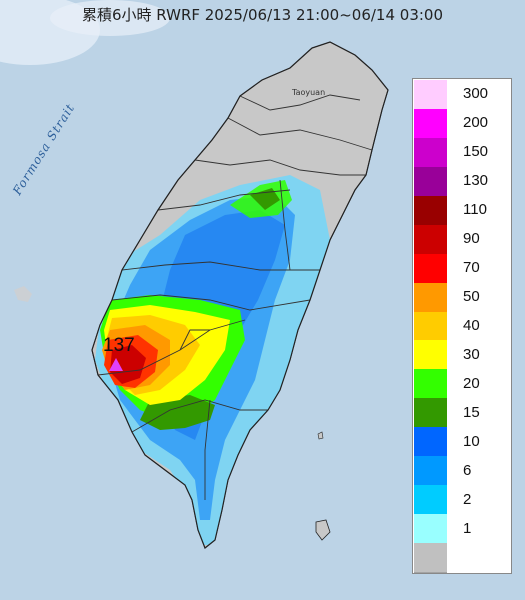  Describe the element at coordinates (467, 470) in the screenshot. I see `legend-label: 6` at that location.